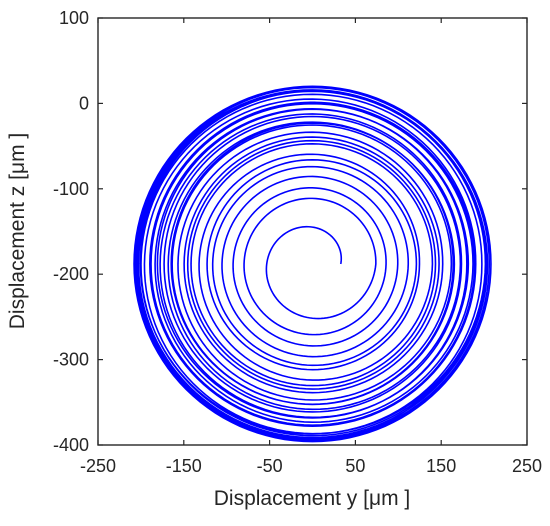 The width and height of the screenshot is (550, 526). I want to click on y-tick-label: 100, so click(74, 18).